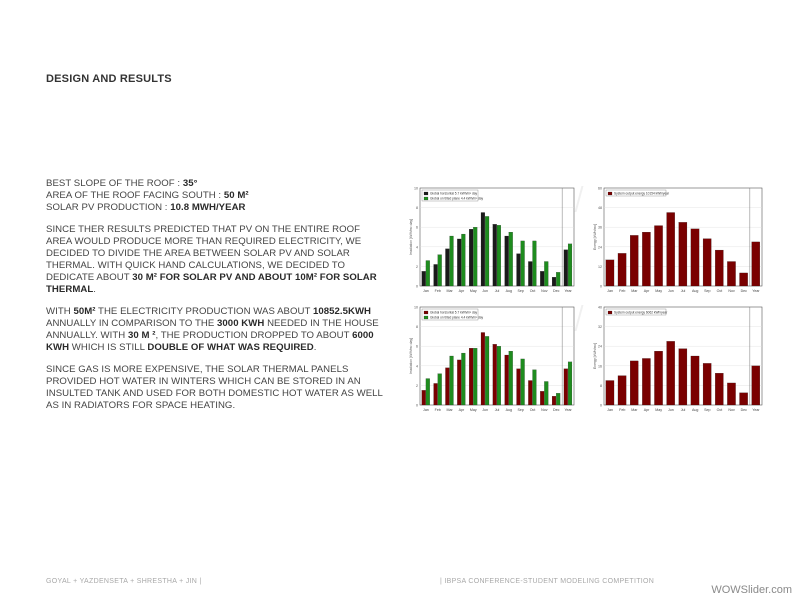 The image size is (800, 600). Describe the element at coordinates (190, 183) in the screenshot. I see `roof-slope-value: 35°` at that location.